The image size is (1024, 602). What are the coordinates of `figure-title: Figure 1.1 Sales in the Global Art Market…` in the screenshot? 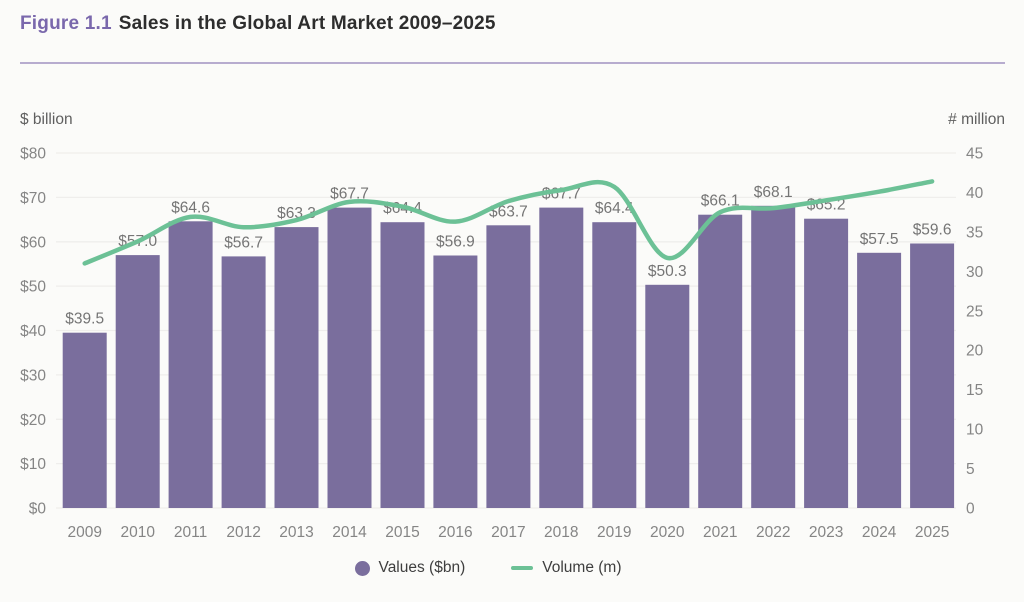 It's located at (258, 24).